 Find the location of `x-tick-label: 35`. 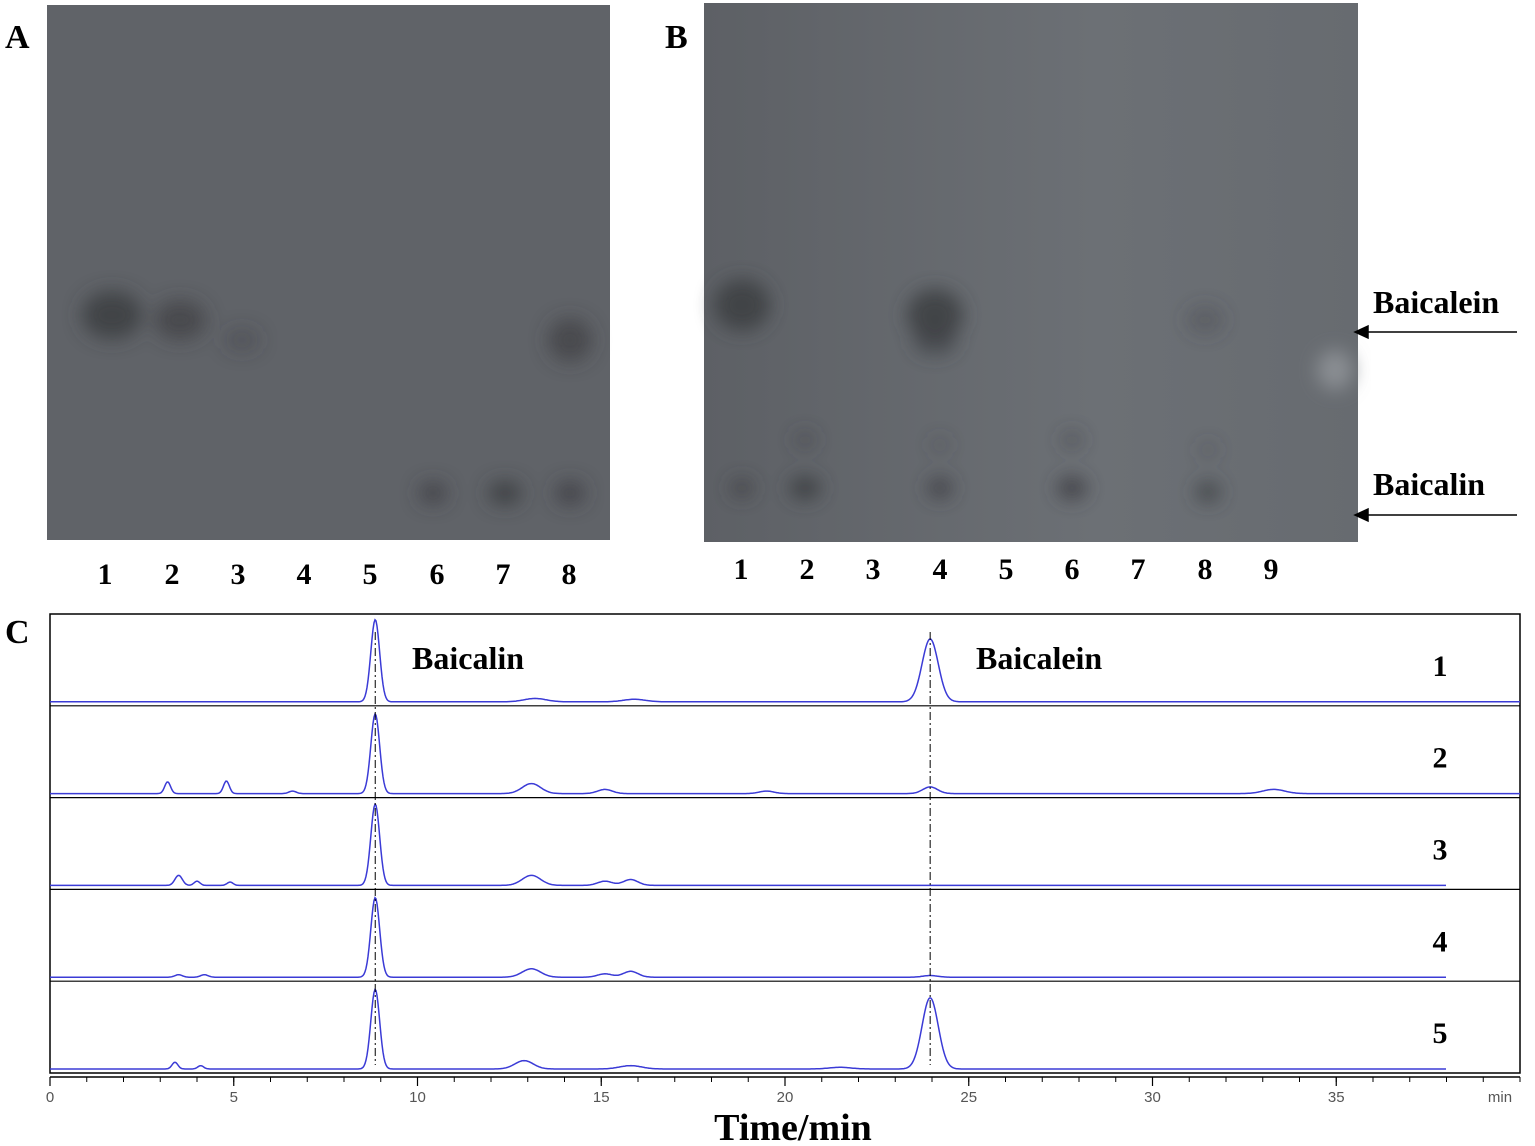

x-tick-label: 35 is located at coordinates (1336, 1097).